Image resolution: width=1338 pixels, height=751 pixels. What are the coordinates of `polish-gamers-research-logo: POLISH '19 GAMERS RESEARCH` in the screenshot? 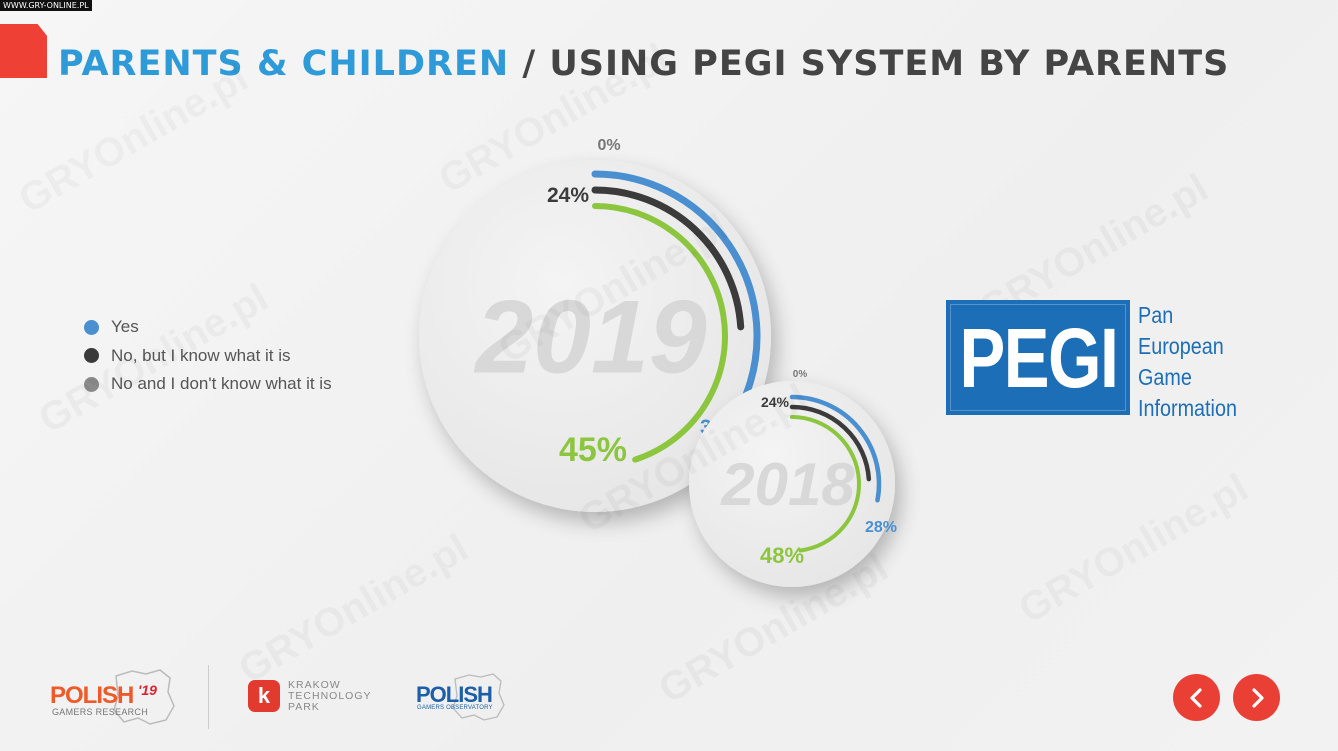 It's located at (112, 698).